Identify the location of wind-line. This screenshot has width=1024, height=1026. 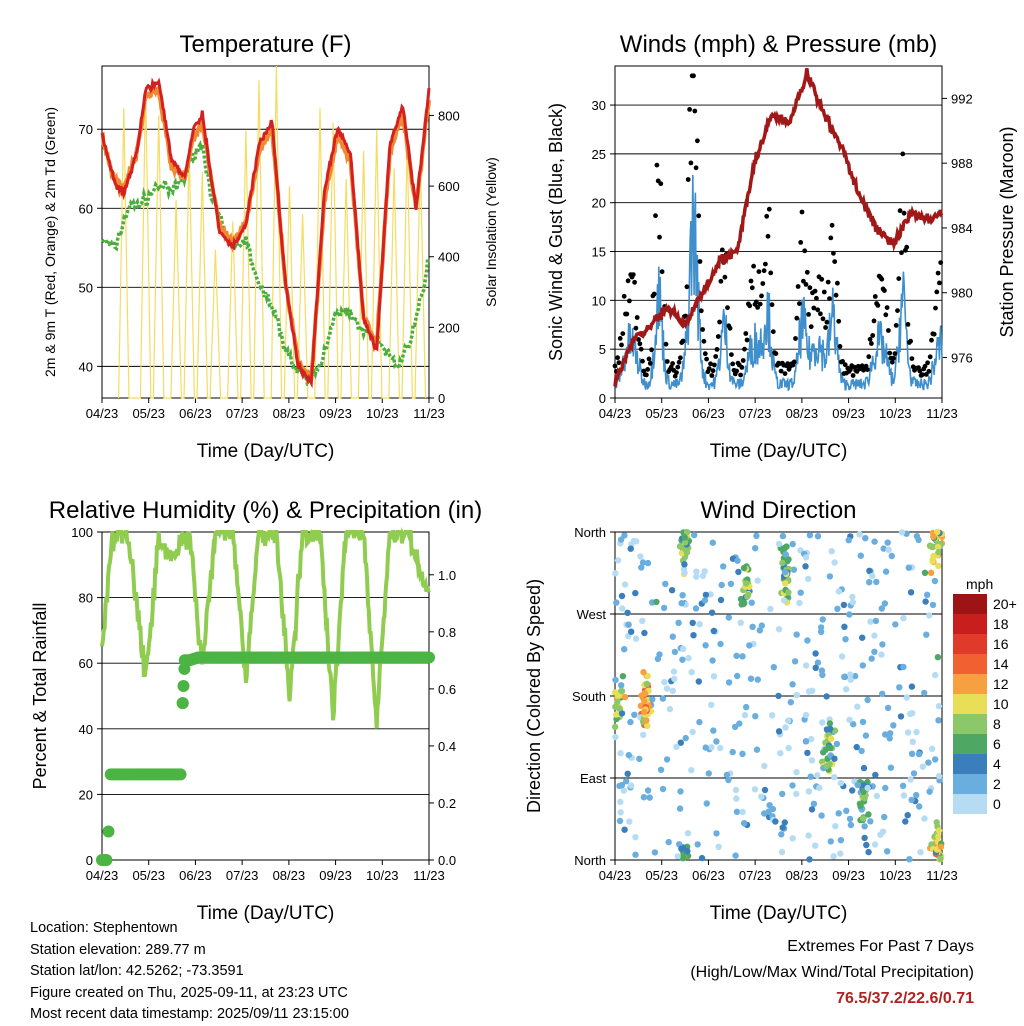
(778, 283).